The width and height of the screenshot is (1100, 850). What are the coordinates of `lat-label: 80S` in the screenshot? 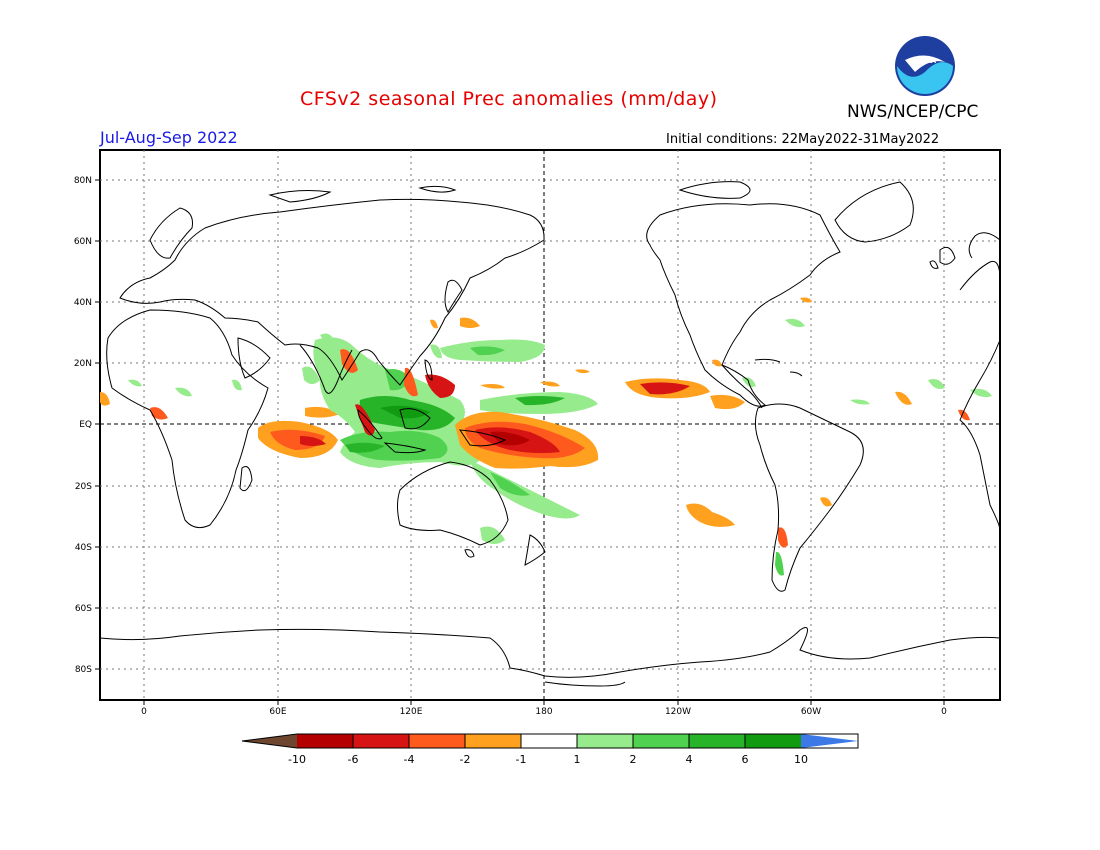 It's located at (83, 670).